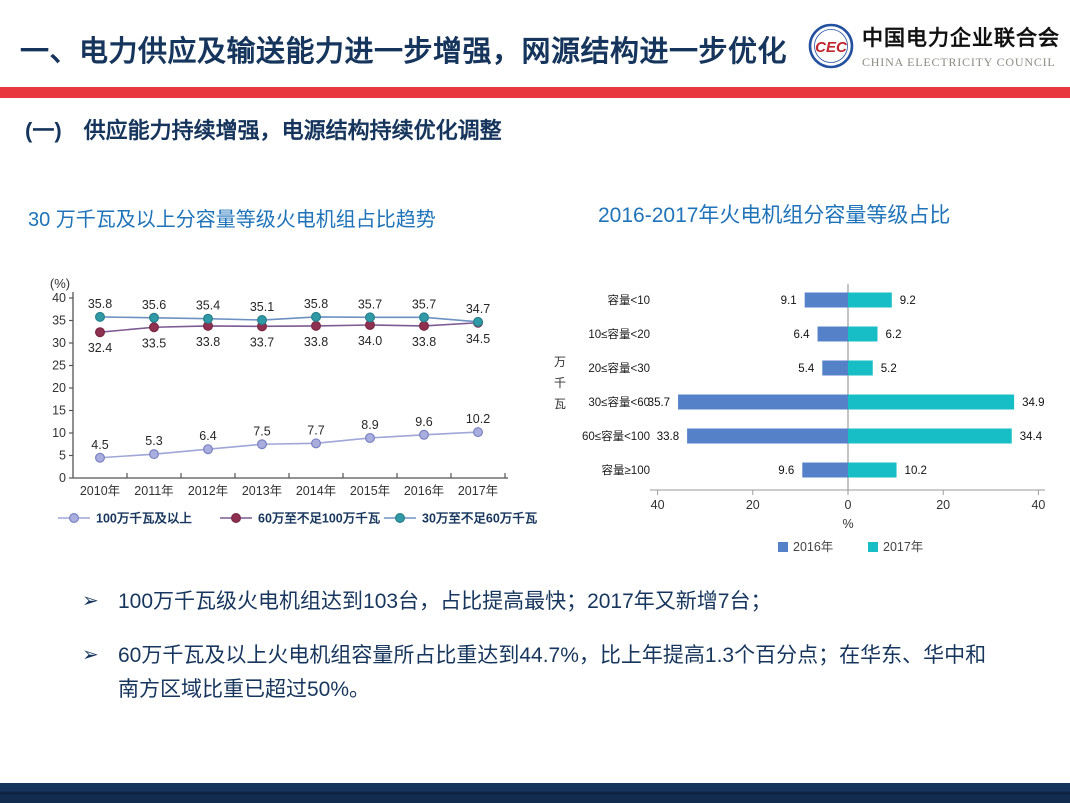 The image size is (1070, 803). I want to click on value-label-2017: 5.2, so click(889, 369).